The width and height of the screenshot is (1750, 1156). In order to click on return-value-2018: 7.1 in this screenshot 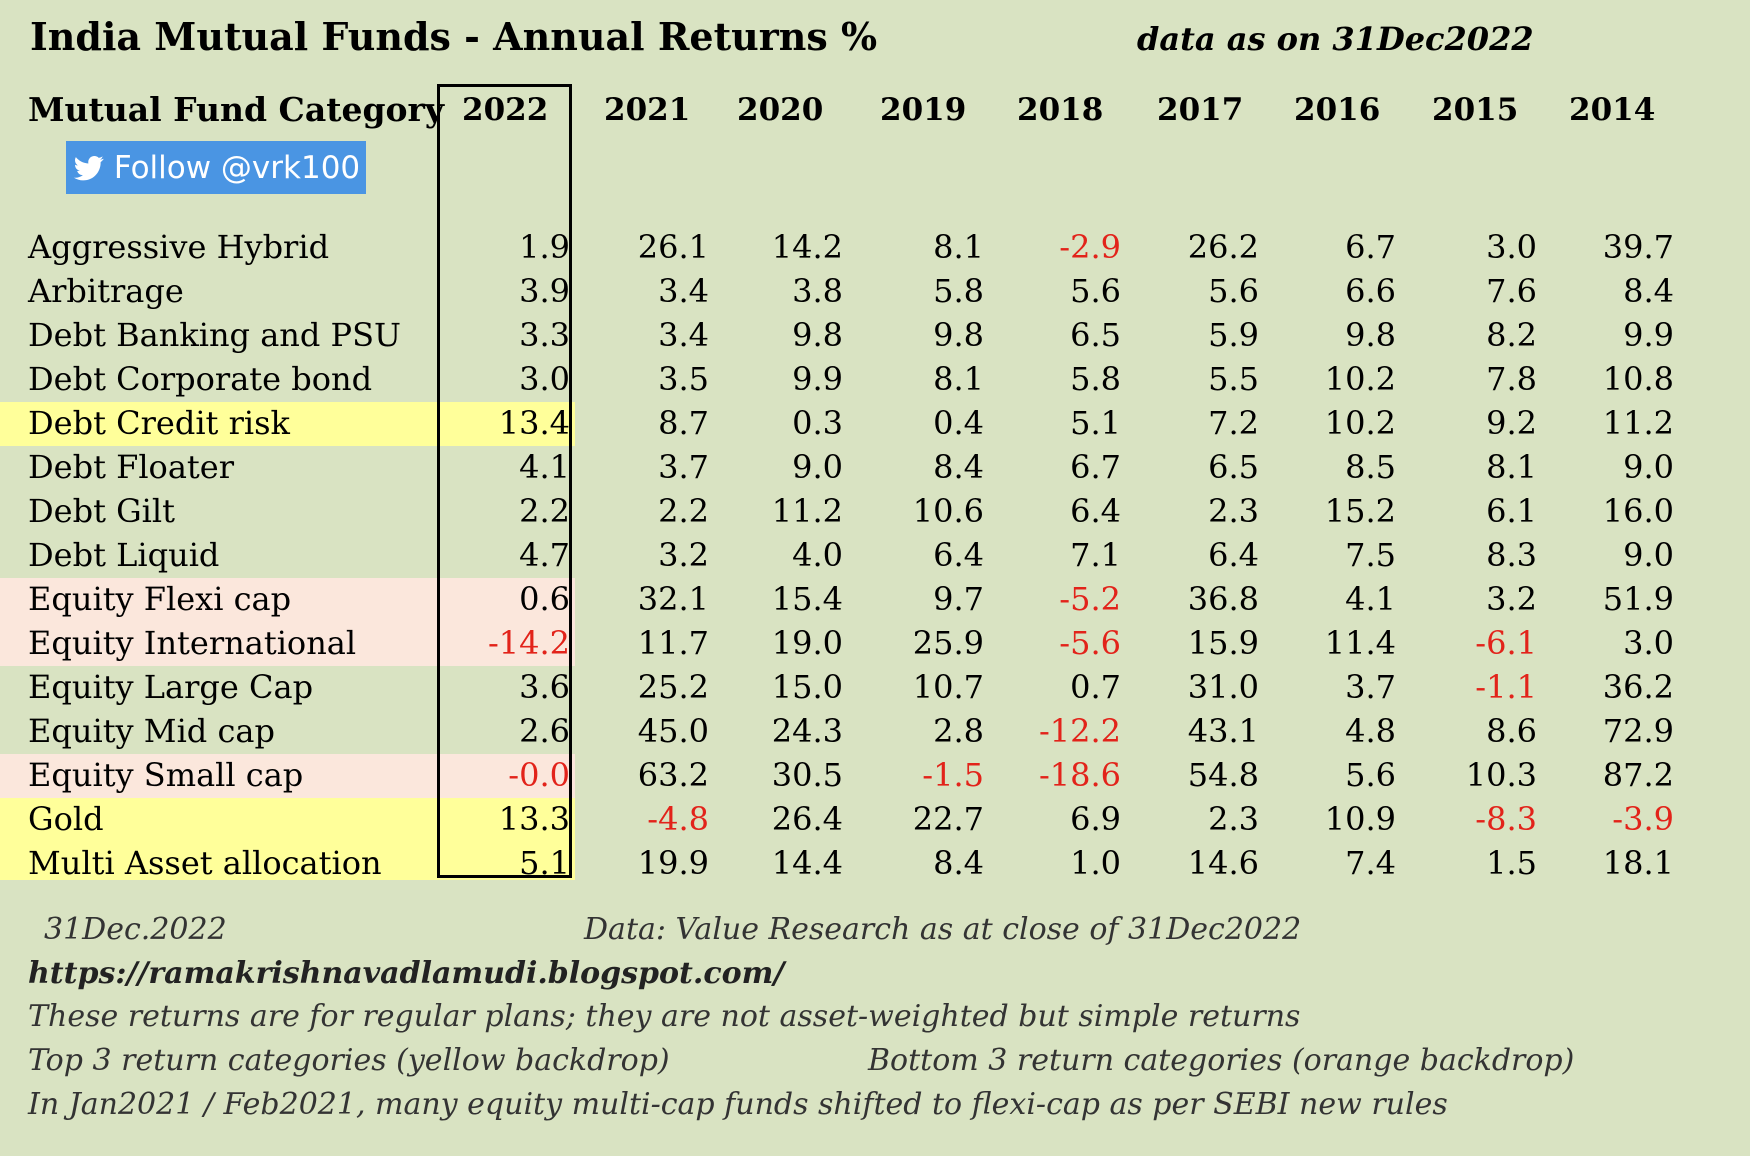, I will do `click(1095, 555)`.